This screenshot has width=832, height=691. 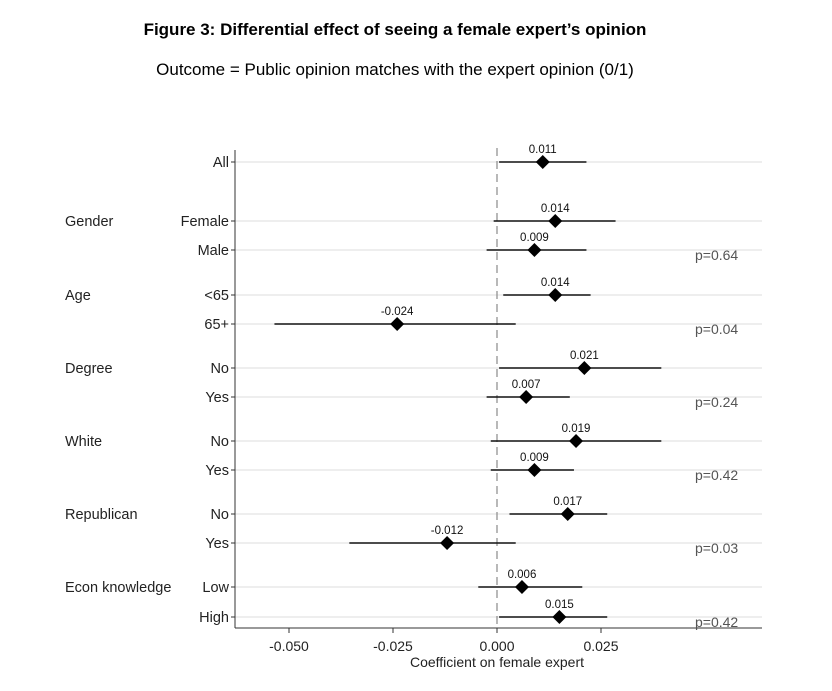 I want to click on data-label: 0.017, so click(x=567, y=502).